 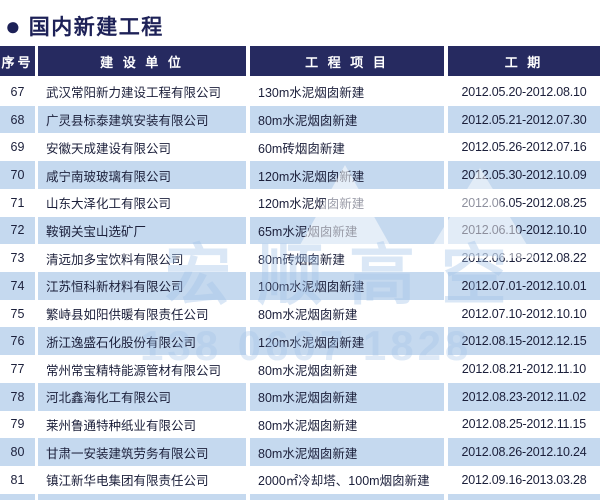 I want to click on row-period: 2012.08.26-2012.10.24, so click(x=524, y=452).